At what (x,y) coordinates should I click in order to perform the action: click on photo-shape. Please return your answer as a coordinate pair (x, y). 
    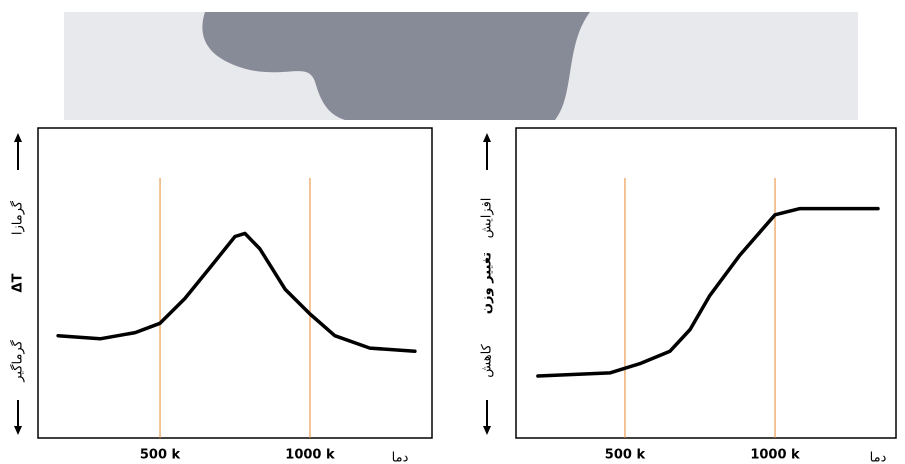
    Looking at the image, I should click on (396, 66).